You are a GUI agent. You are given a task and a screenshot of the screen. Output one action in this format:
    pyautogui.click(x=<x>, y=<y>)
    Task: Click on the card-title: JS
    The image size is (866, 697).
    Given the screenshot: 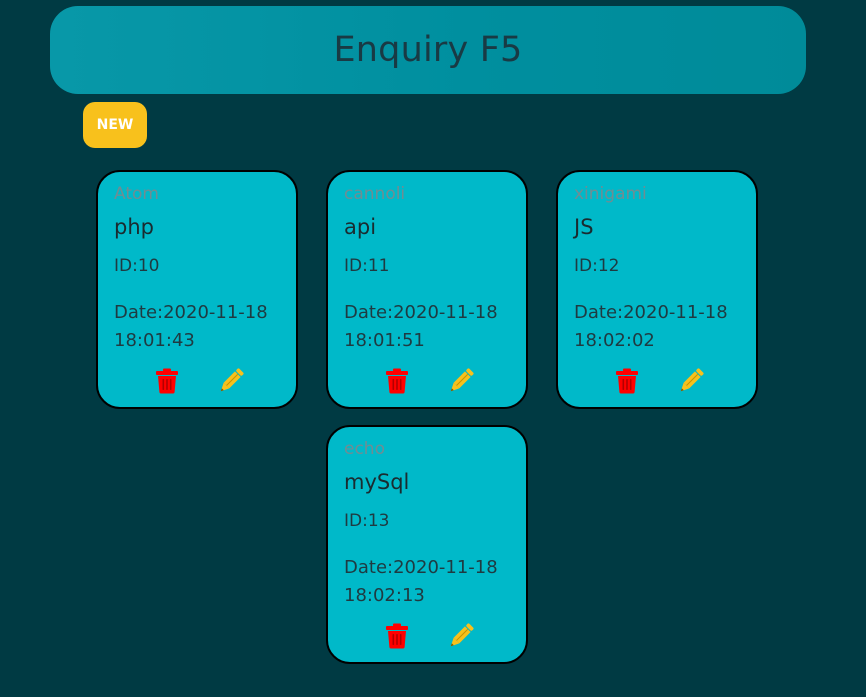 What is the action you would take?
    pyautogui.click(x=584, y=227)
    